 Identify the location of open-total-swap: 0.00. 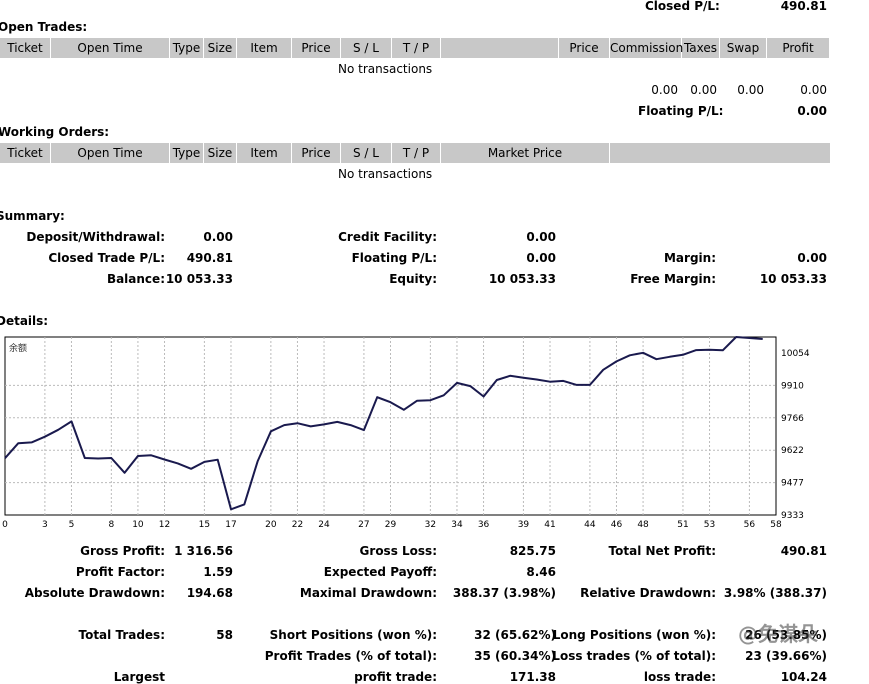
(750, 90).